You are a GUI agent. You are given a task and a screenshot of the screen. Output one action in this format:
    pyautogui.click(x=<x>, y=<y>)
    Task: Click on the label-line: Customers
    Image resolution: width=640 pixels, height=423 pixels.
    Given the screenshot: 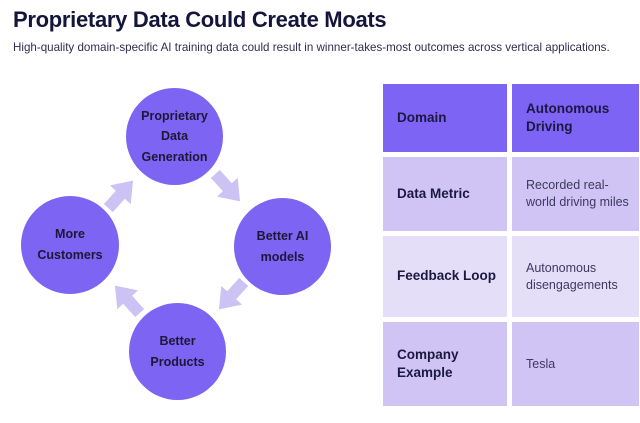 What is the action you would take?
    pyautogui.click(x=70, y=255)
    